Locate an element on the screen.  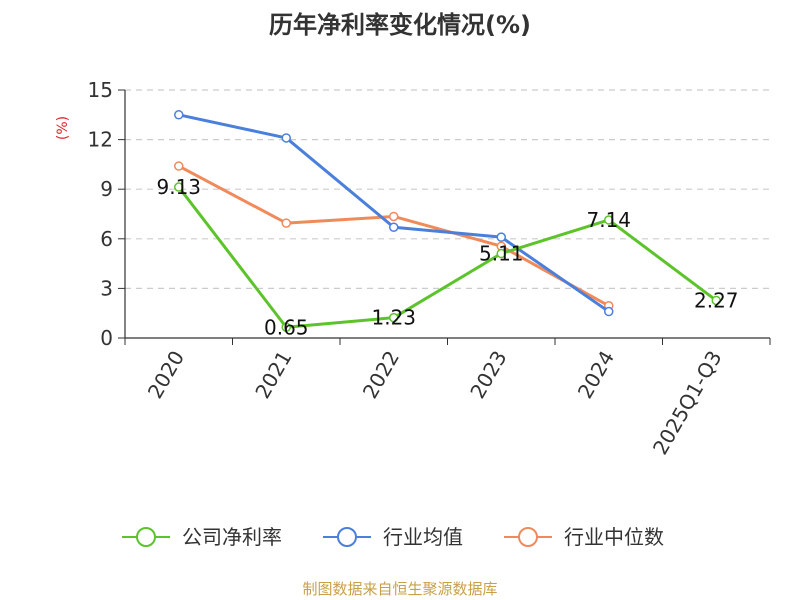
y-tick-label-9: 9 is located at coordinates (106, 189).